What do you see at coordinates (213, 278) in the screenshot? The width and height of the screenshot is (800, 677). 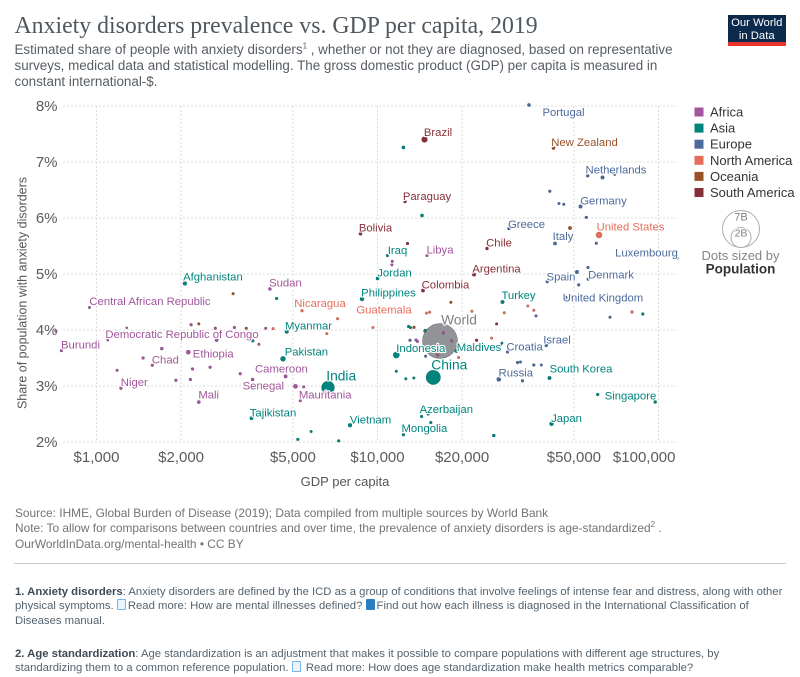 I see `svg-text: Afghanistan` at bounding box center [213, 278].